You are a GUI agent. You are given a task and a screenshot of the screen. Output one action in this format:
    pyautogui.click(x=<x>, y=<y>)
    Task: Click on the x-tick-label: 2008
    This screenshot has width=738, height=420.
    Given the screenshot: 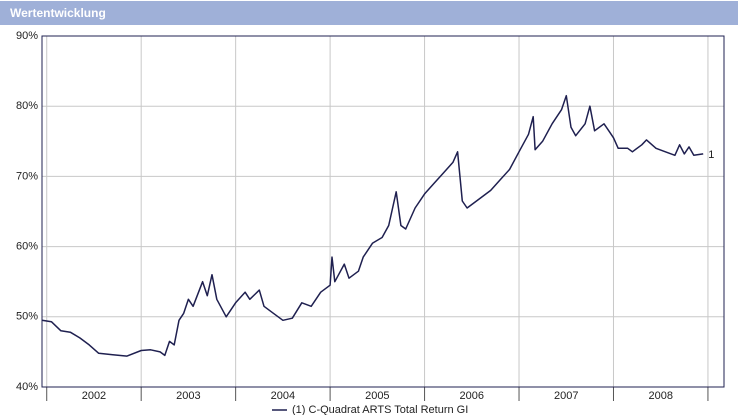 What is the action you would take?
    pyautogui.click(x=660, y=396)
    